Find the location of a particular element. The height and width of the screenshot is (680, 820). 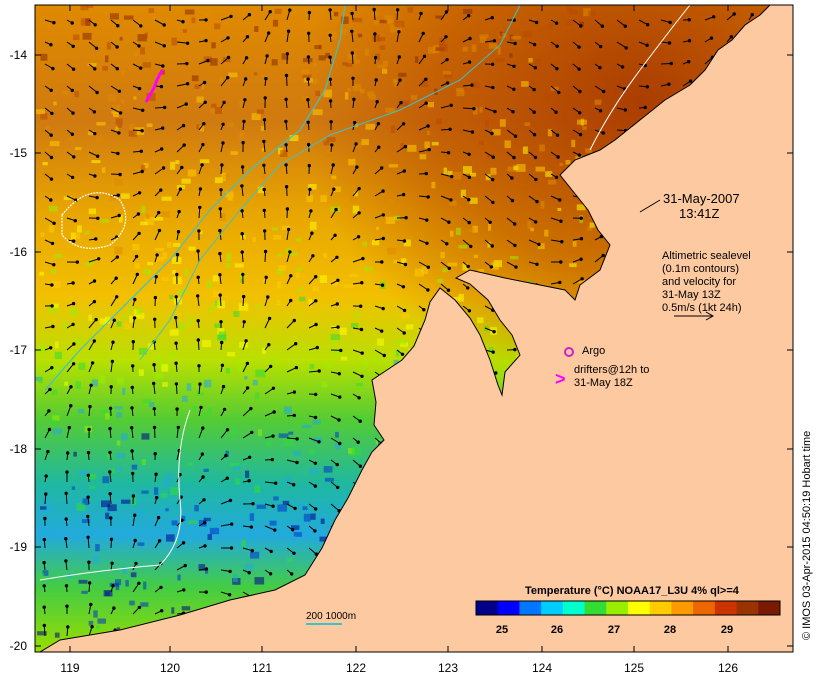

colorbar-tick: 25 is located at coordinates (502, 630).